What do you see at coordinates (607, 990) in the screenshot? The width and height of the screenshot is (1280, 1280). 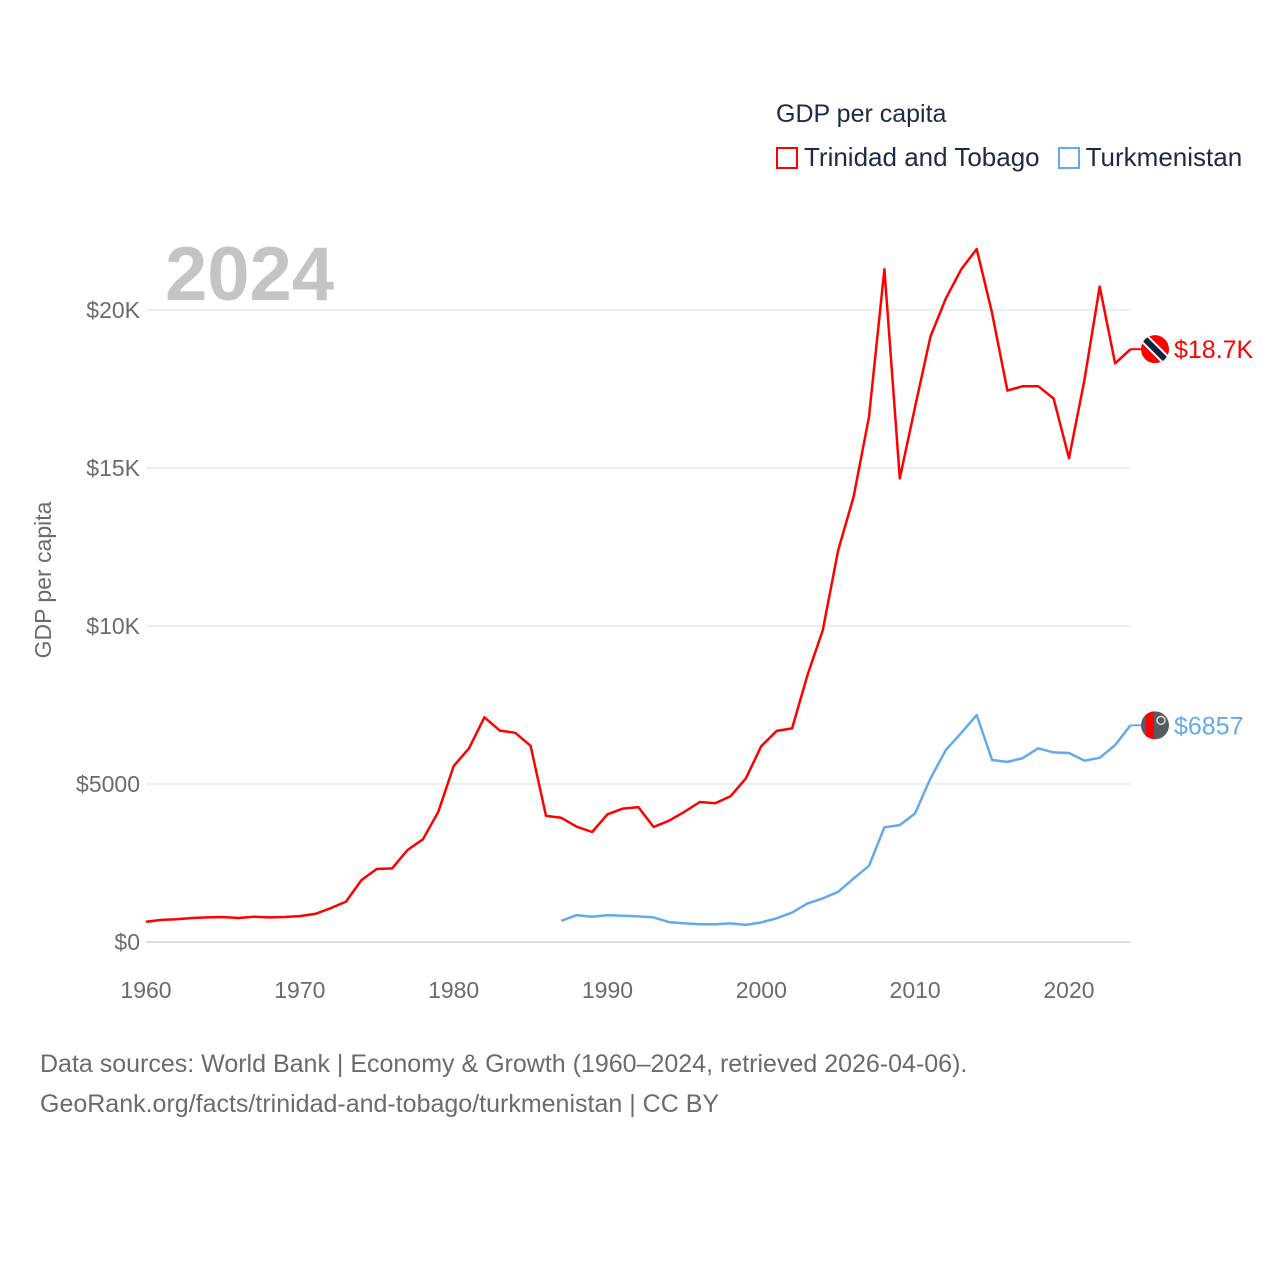 I see `x-tick-label: 1990` at bounding box center [607, 990].